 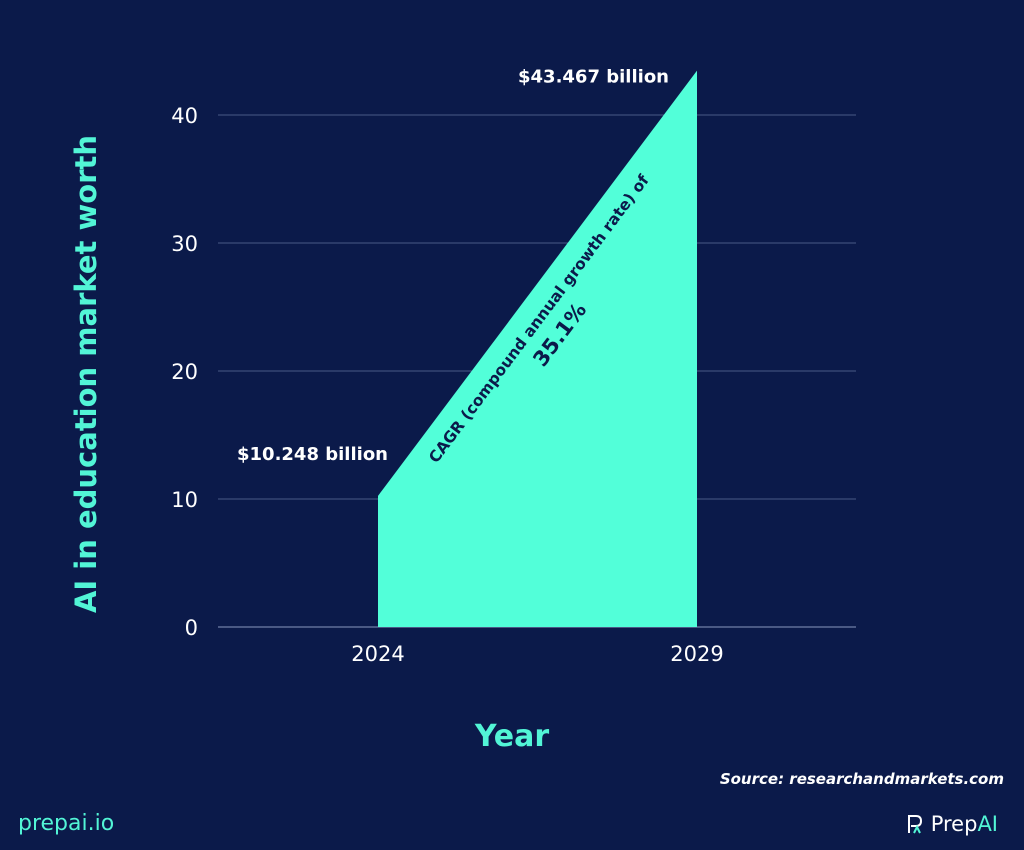 I want to click on y-tick-label-10: 10, so click(x=184, y=500).